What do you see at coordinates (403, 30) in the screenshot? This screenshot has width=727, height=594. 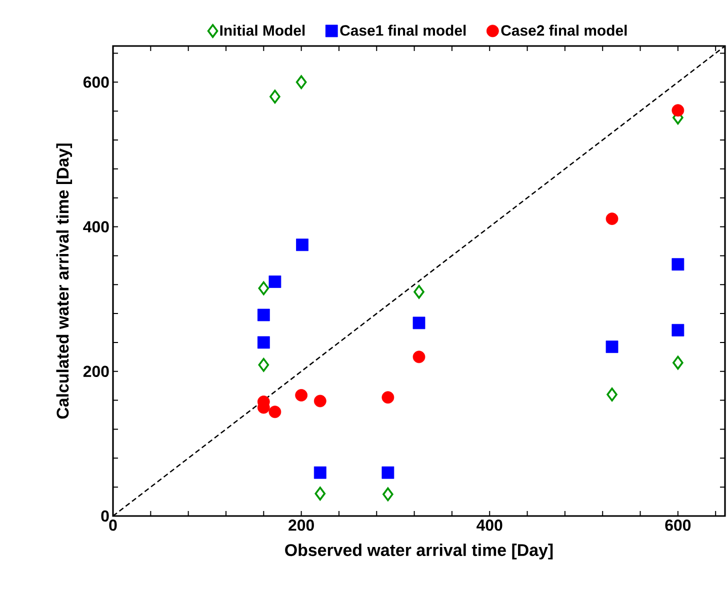 I see `legend-label: Case1 final model` at bounding box center [403, 30].